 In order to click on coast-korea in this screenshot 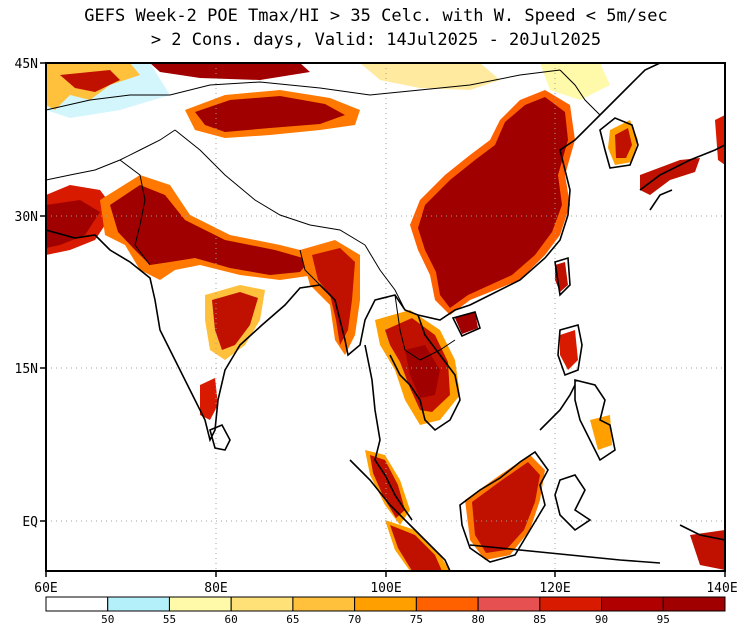, I will do `click(619, 143)`.